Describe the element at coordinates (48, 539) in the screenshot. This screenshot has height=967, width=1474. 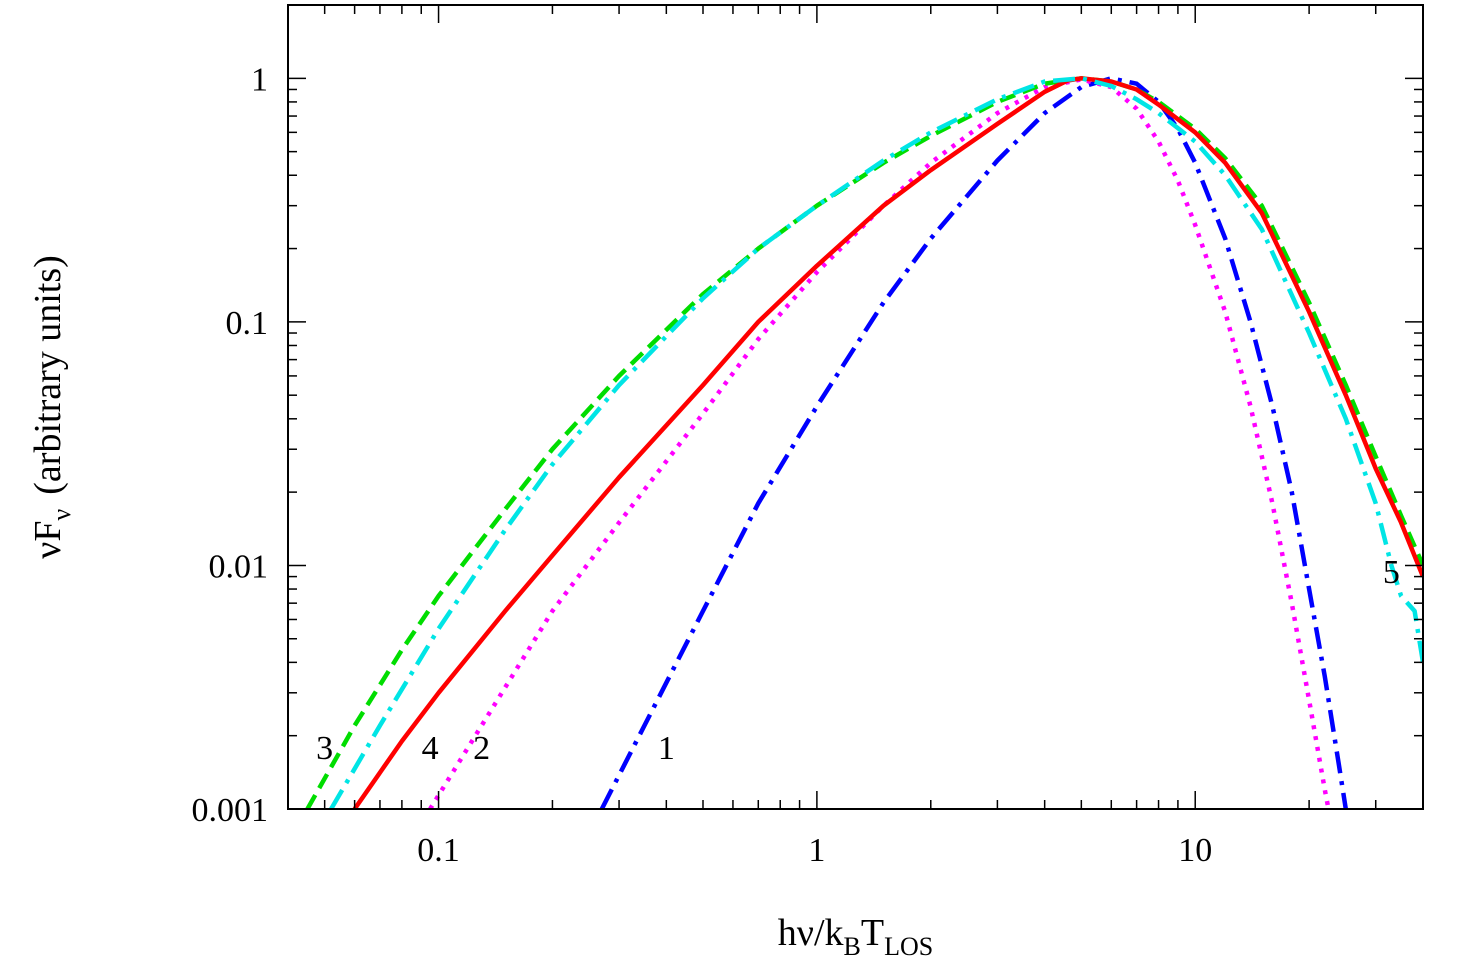
I see `y-axis-label-main: νF` at that location.